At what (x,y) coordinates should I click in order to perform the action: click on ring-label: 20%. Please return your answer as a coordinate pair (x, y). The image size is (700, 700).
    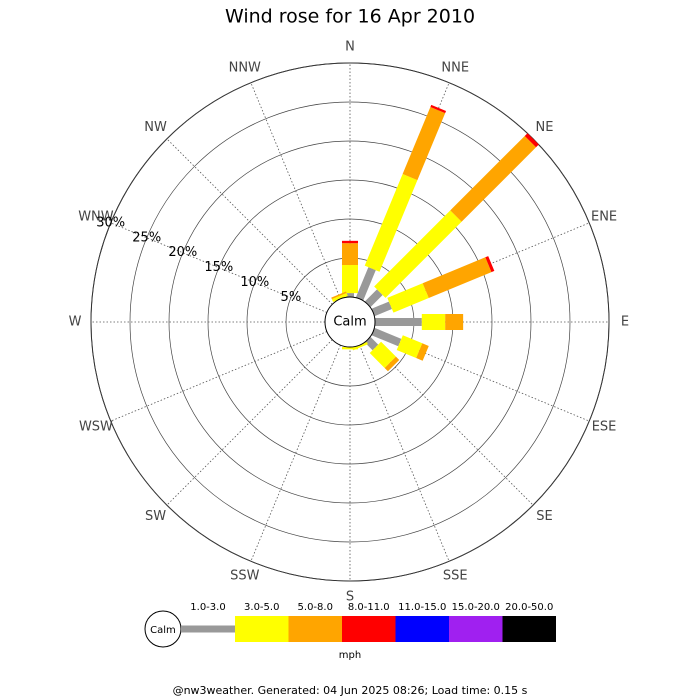
    Looking at the image, I should click on (182, 252).